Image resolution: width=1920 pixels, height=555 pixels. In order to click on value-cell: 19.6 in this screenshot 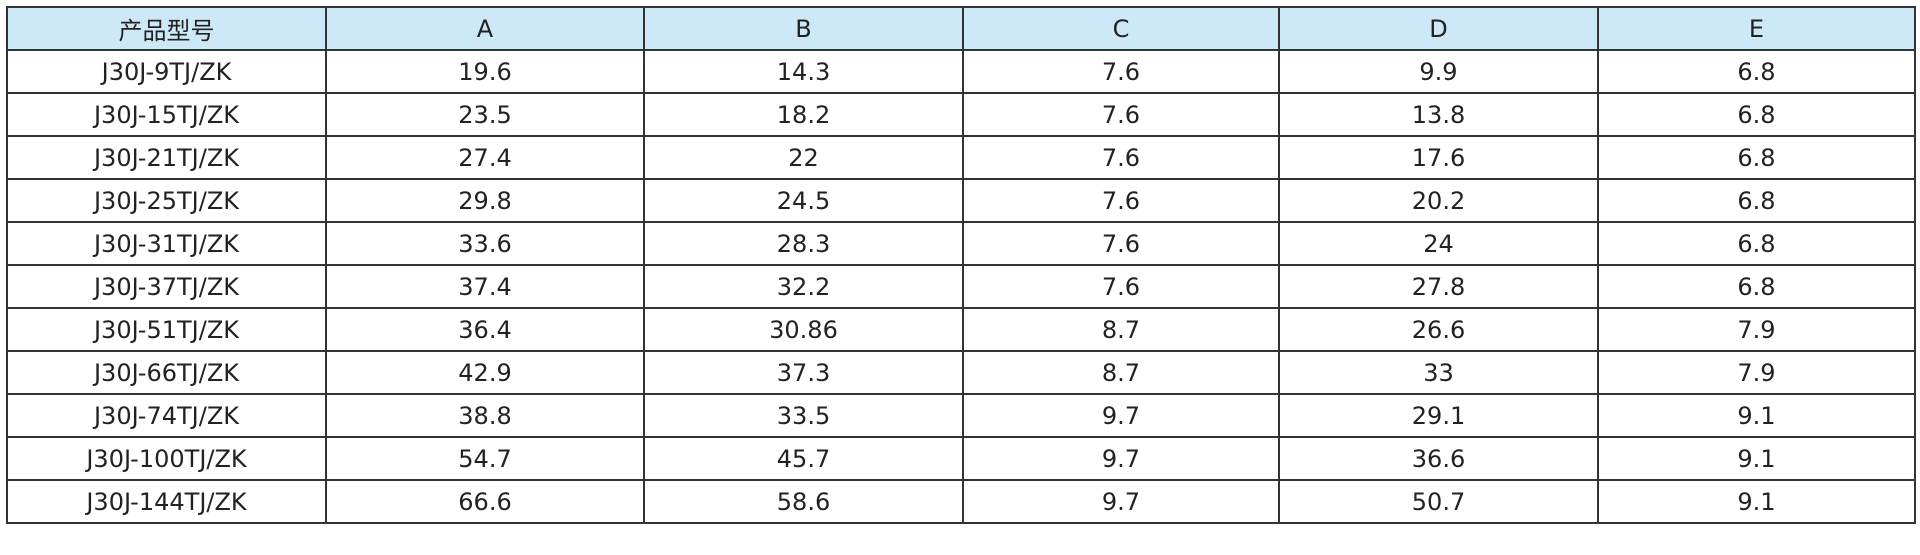, I will do `click(485, 71)`.